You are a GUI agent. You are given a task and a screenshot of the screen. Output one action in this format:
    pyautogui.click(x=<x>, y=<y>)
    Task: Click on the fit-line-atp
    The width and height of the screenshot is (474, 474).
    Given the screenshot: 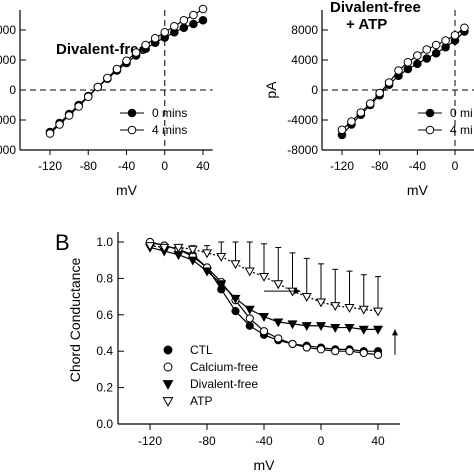 What is the action you would take?
    pyautogui.click(x=264, y=278)
    